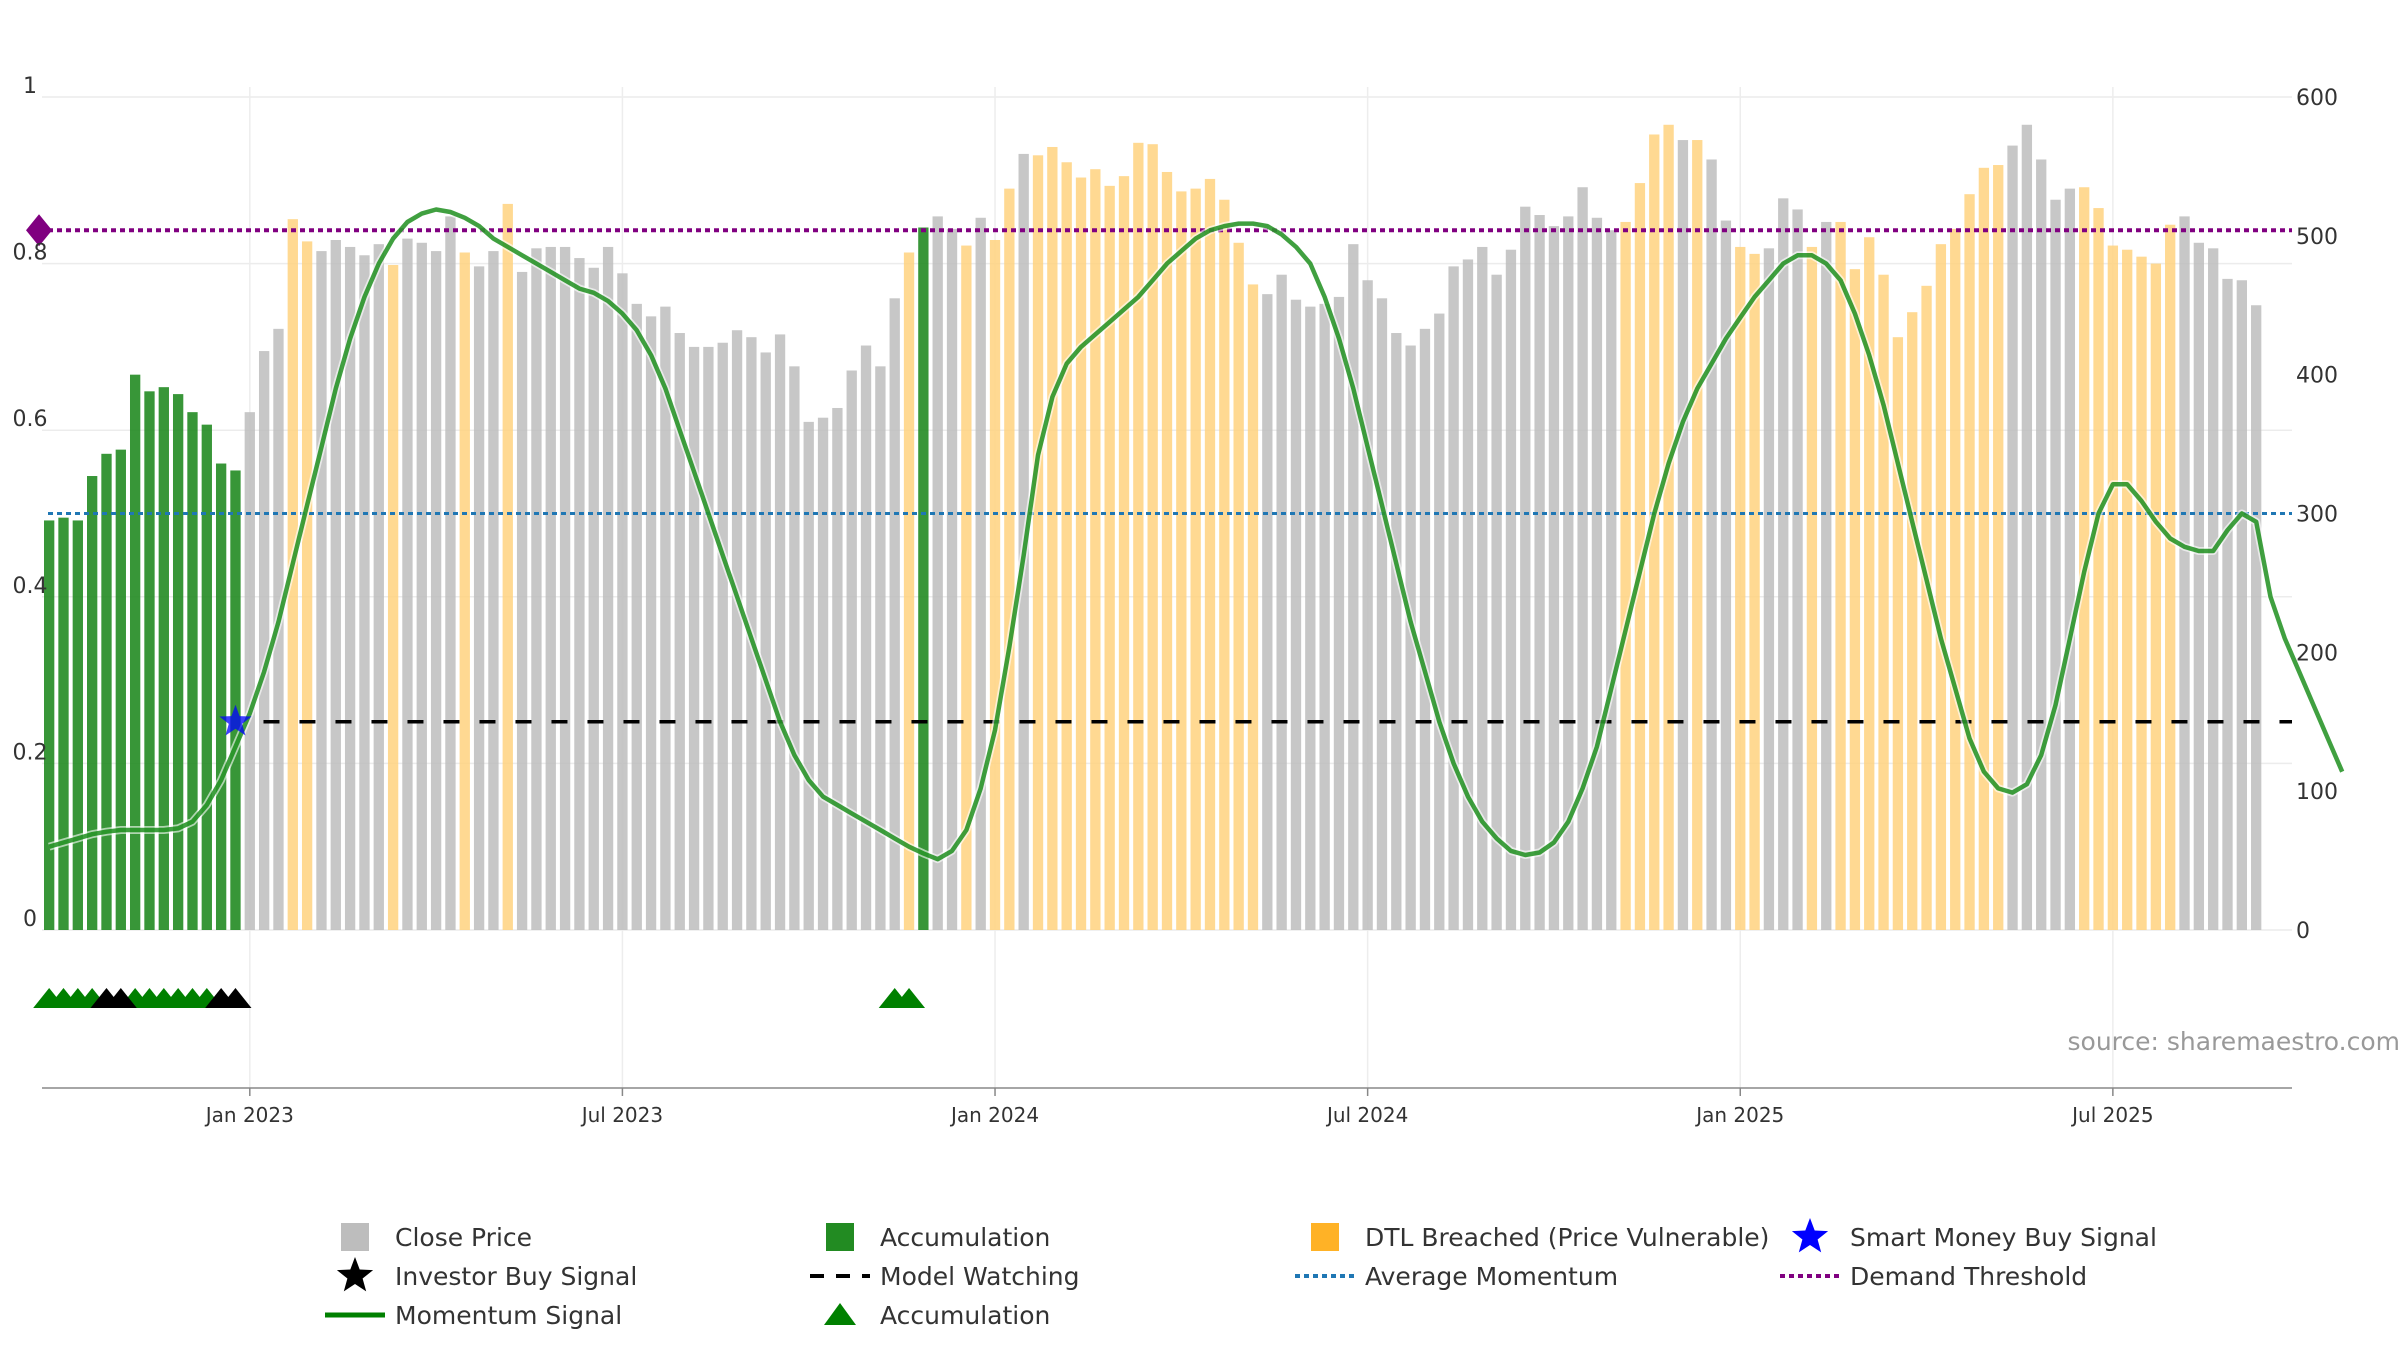 The image size is (2400, 1354). I want to click on legend-label: Investor Buy Signal, so click(516, 1276).